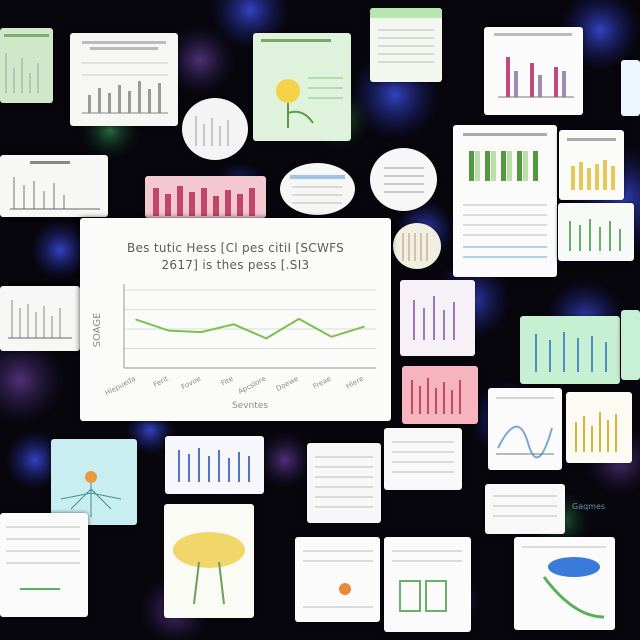 The width and height of the screenshot is (640, 640). What do you see at coordinates (161, 382) in the screenshot?
I see `x-tick-label: Ferit` at bounding box center [161, 382].